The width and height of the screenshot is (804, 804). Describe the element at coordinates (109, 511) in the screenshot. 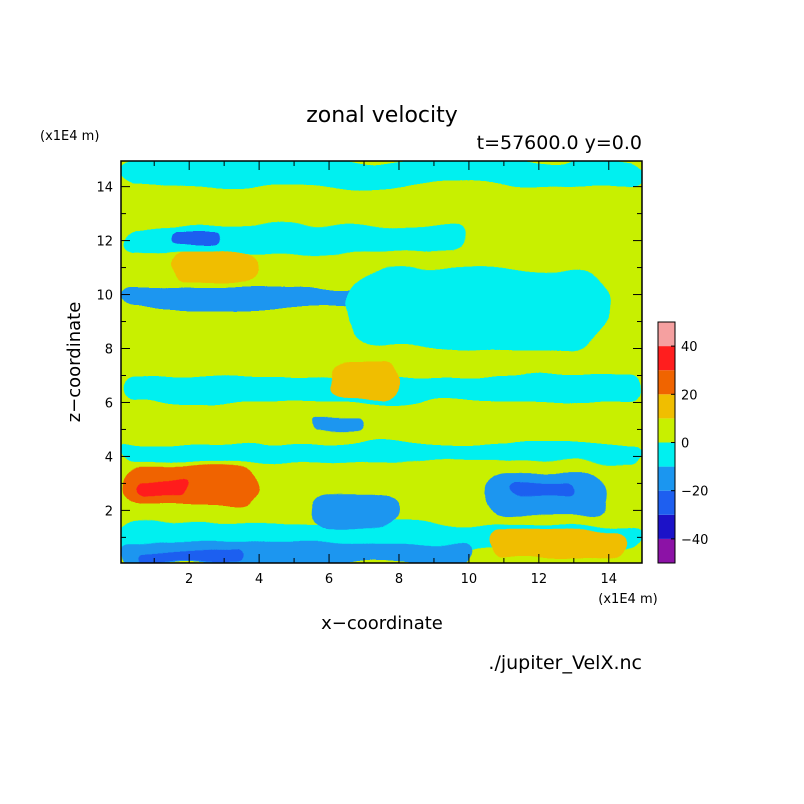

I see `y-tick-label: 2` at that location.